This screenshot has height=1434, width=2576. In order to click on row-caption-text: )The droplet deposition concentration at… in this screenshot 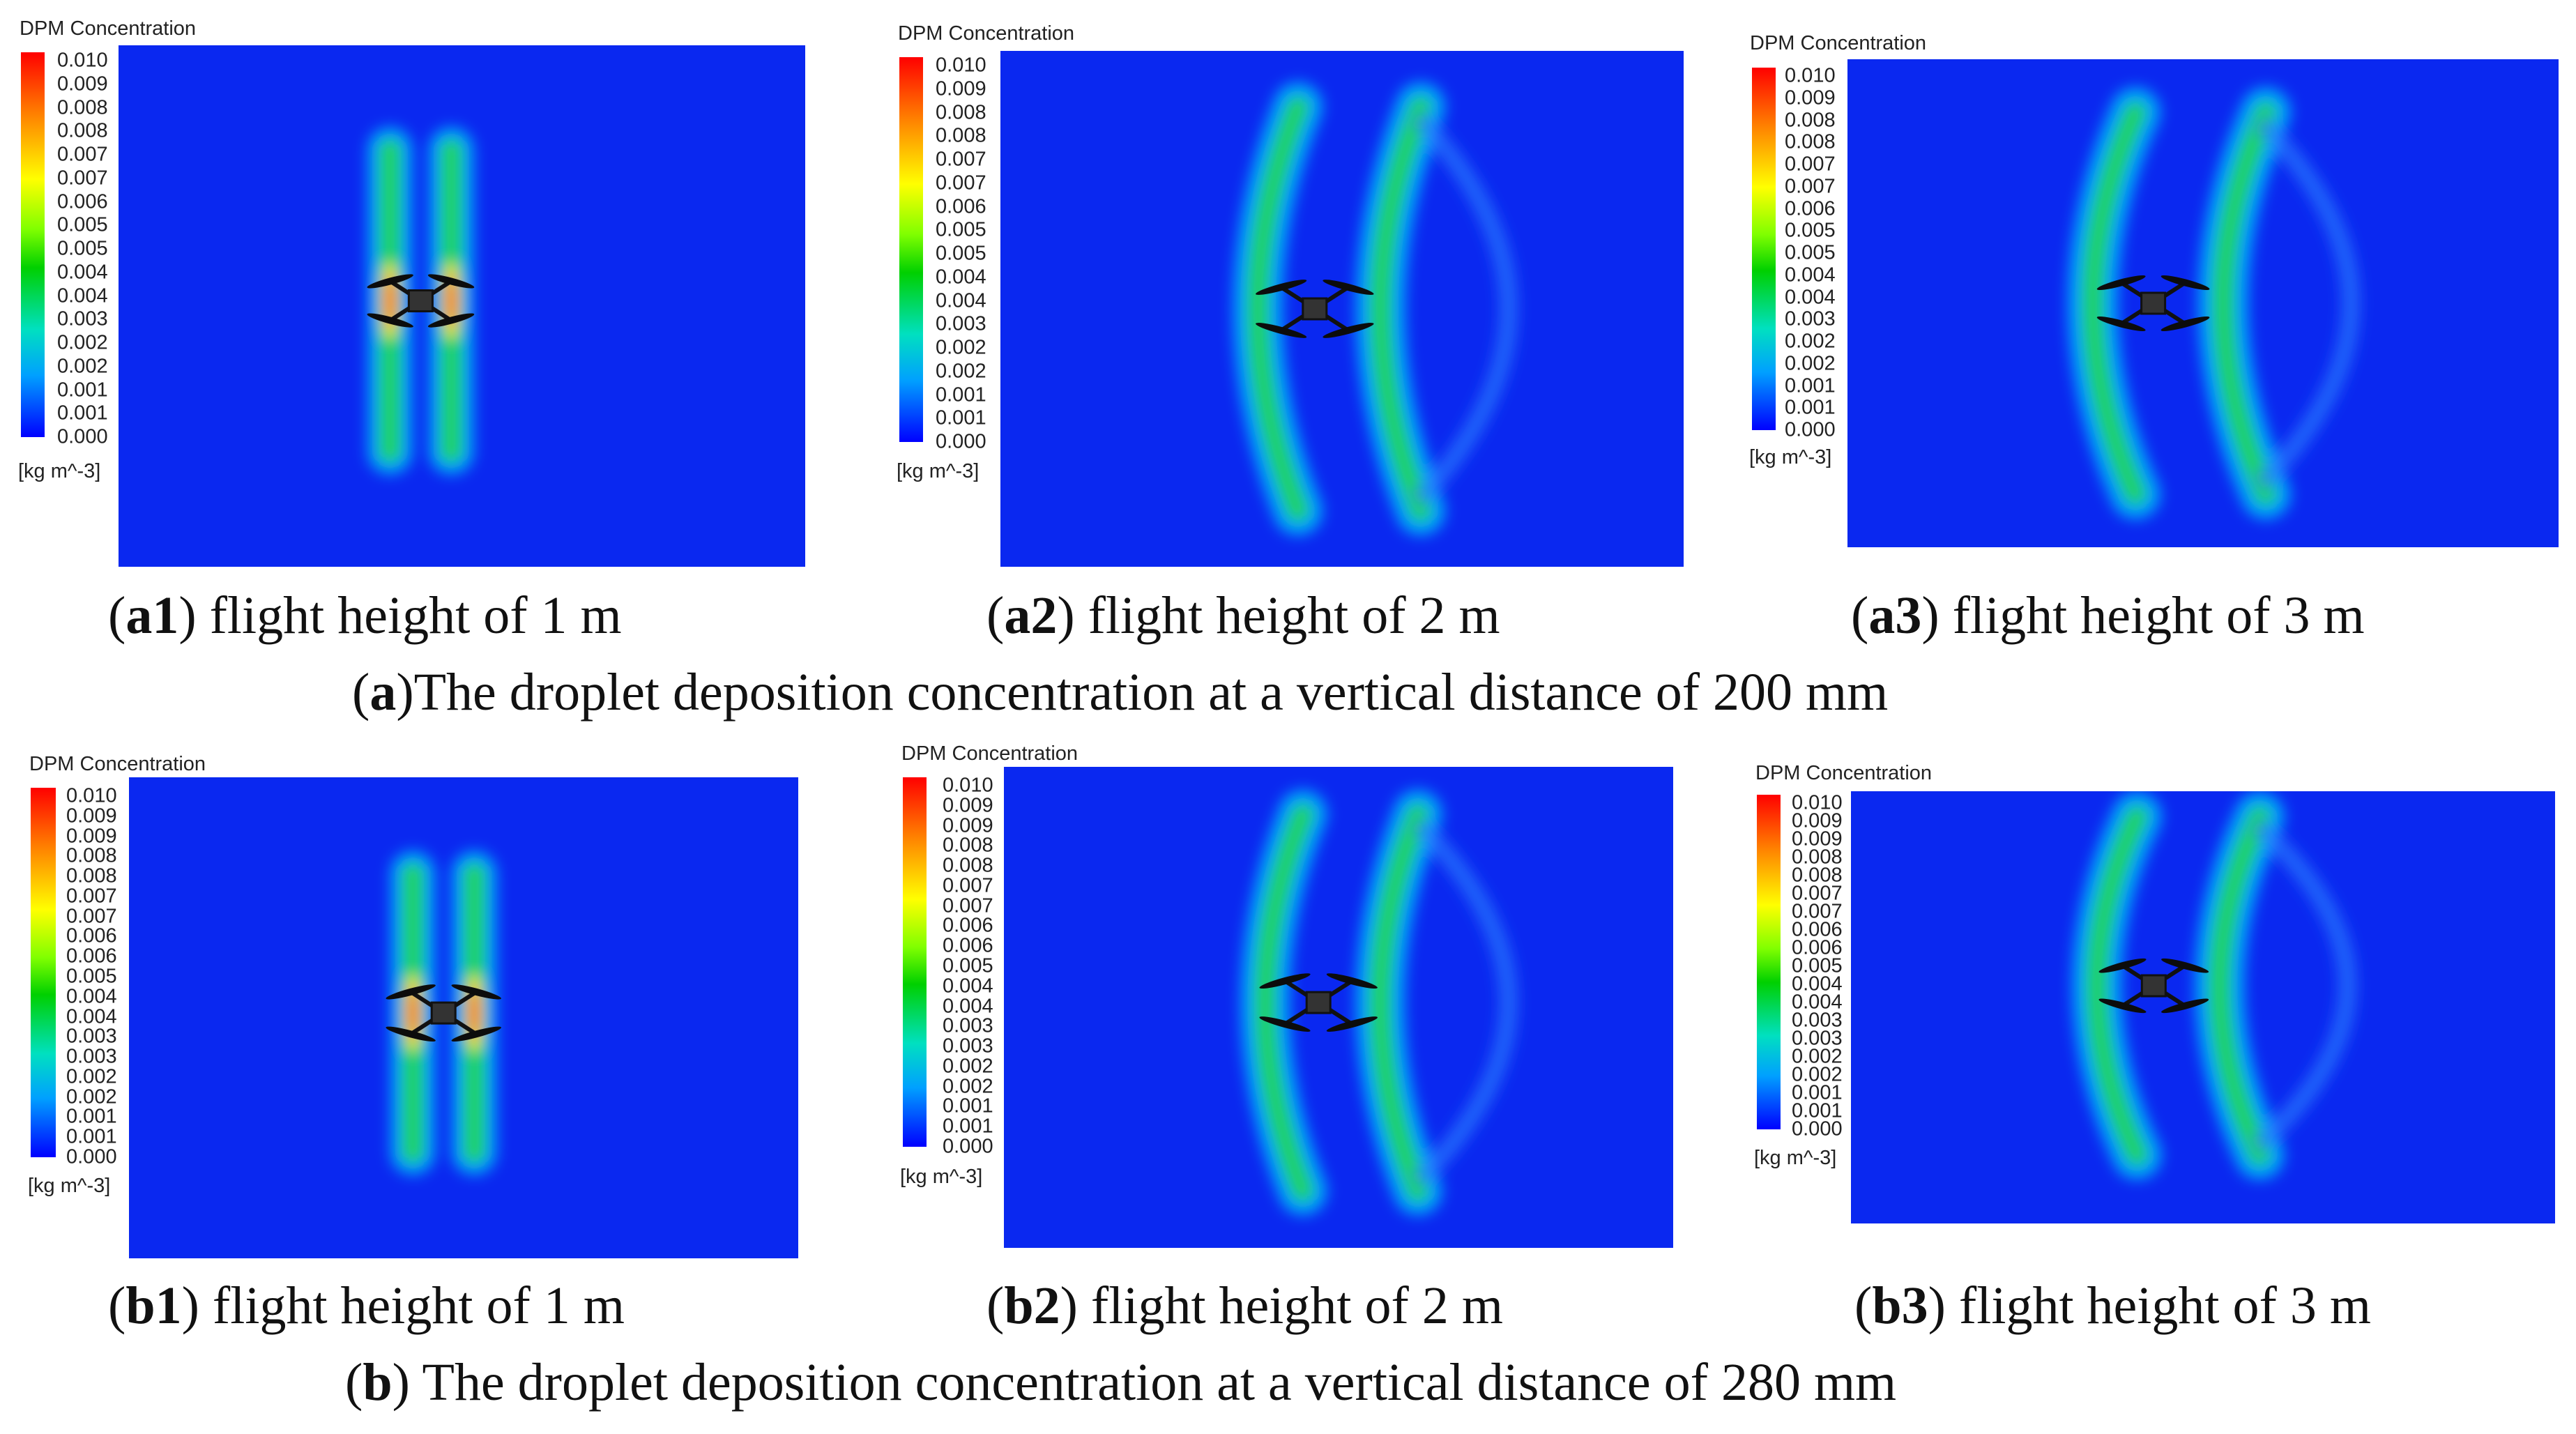, I will do `click(1143, 692)`.